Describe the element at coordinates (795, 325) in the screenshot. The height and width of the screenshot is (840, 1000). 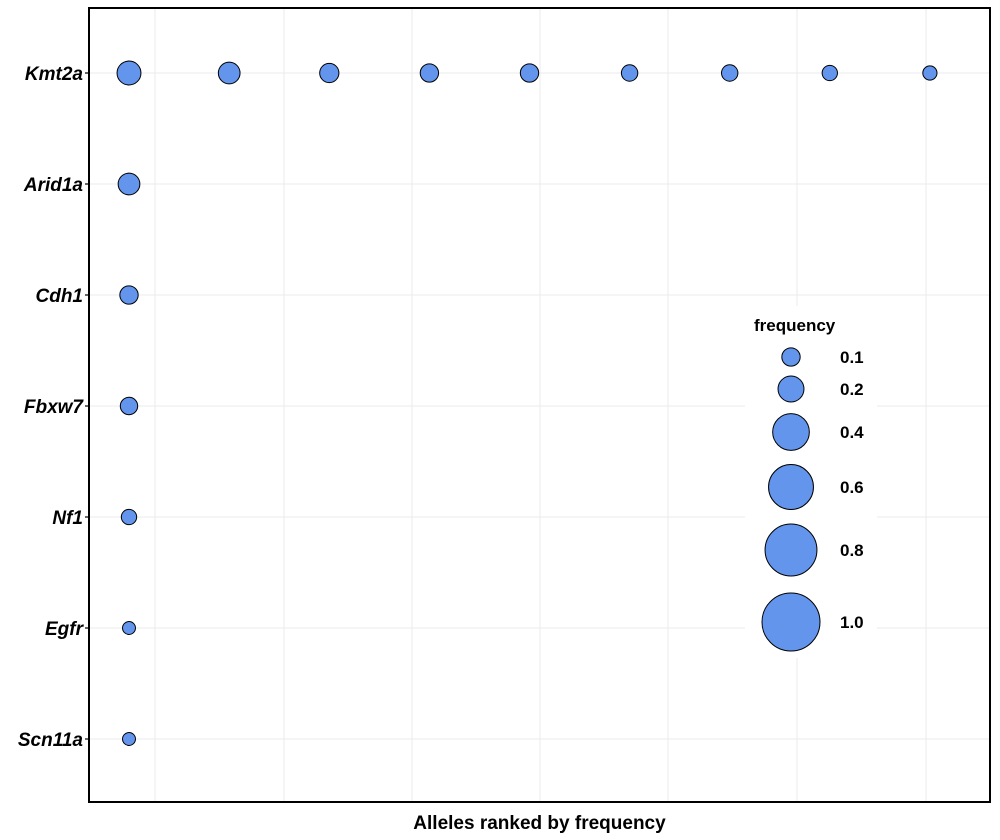
I see `legend-title: frequency` at that location.